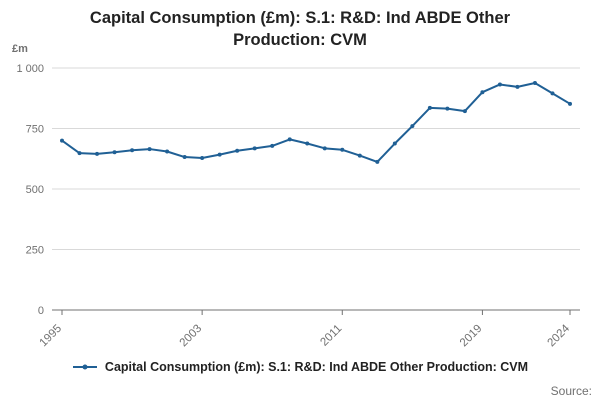 The image size is (600, 400). What do you see at coordinates (20, 49) in the screenshot?
I see `y-axis-unit-label: £m` at bounding box center [20, 49].